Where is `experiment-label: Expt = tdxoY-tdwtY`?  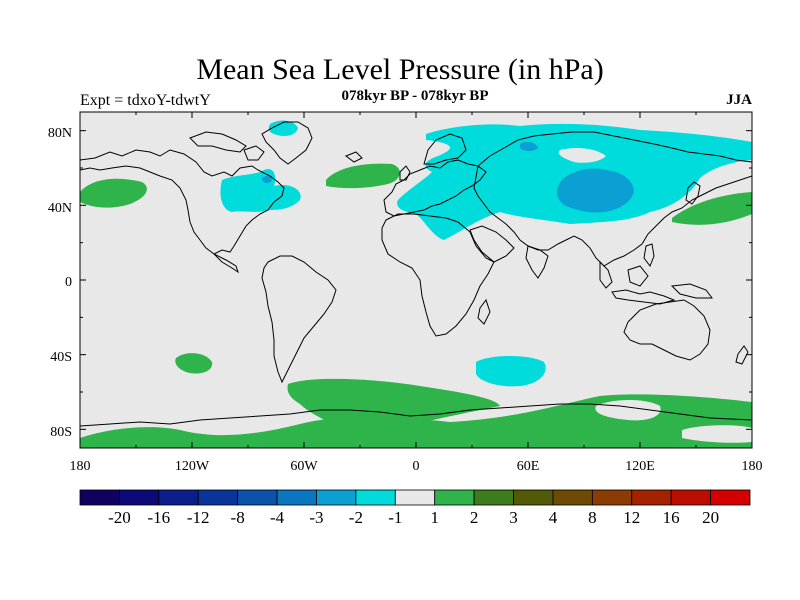 experiment-label: Expt = tdxoY-tdwtY is located at coordinates (145, 100).